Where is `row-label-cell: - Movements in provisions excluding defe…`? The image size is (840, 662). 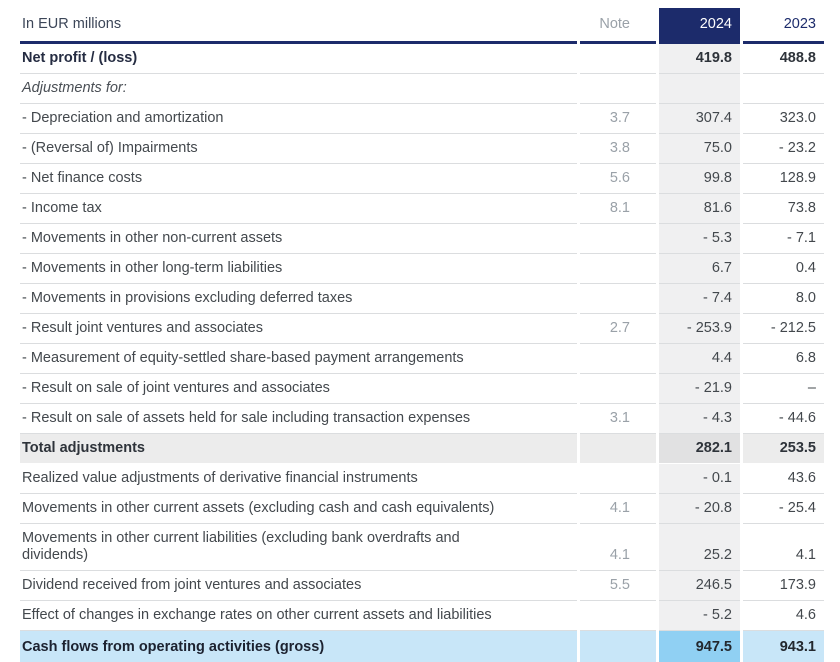
row-label-cell: - Movements in provisions excluding defe… is located at coordinates (298, 299).